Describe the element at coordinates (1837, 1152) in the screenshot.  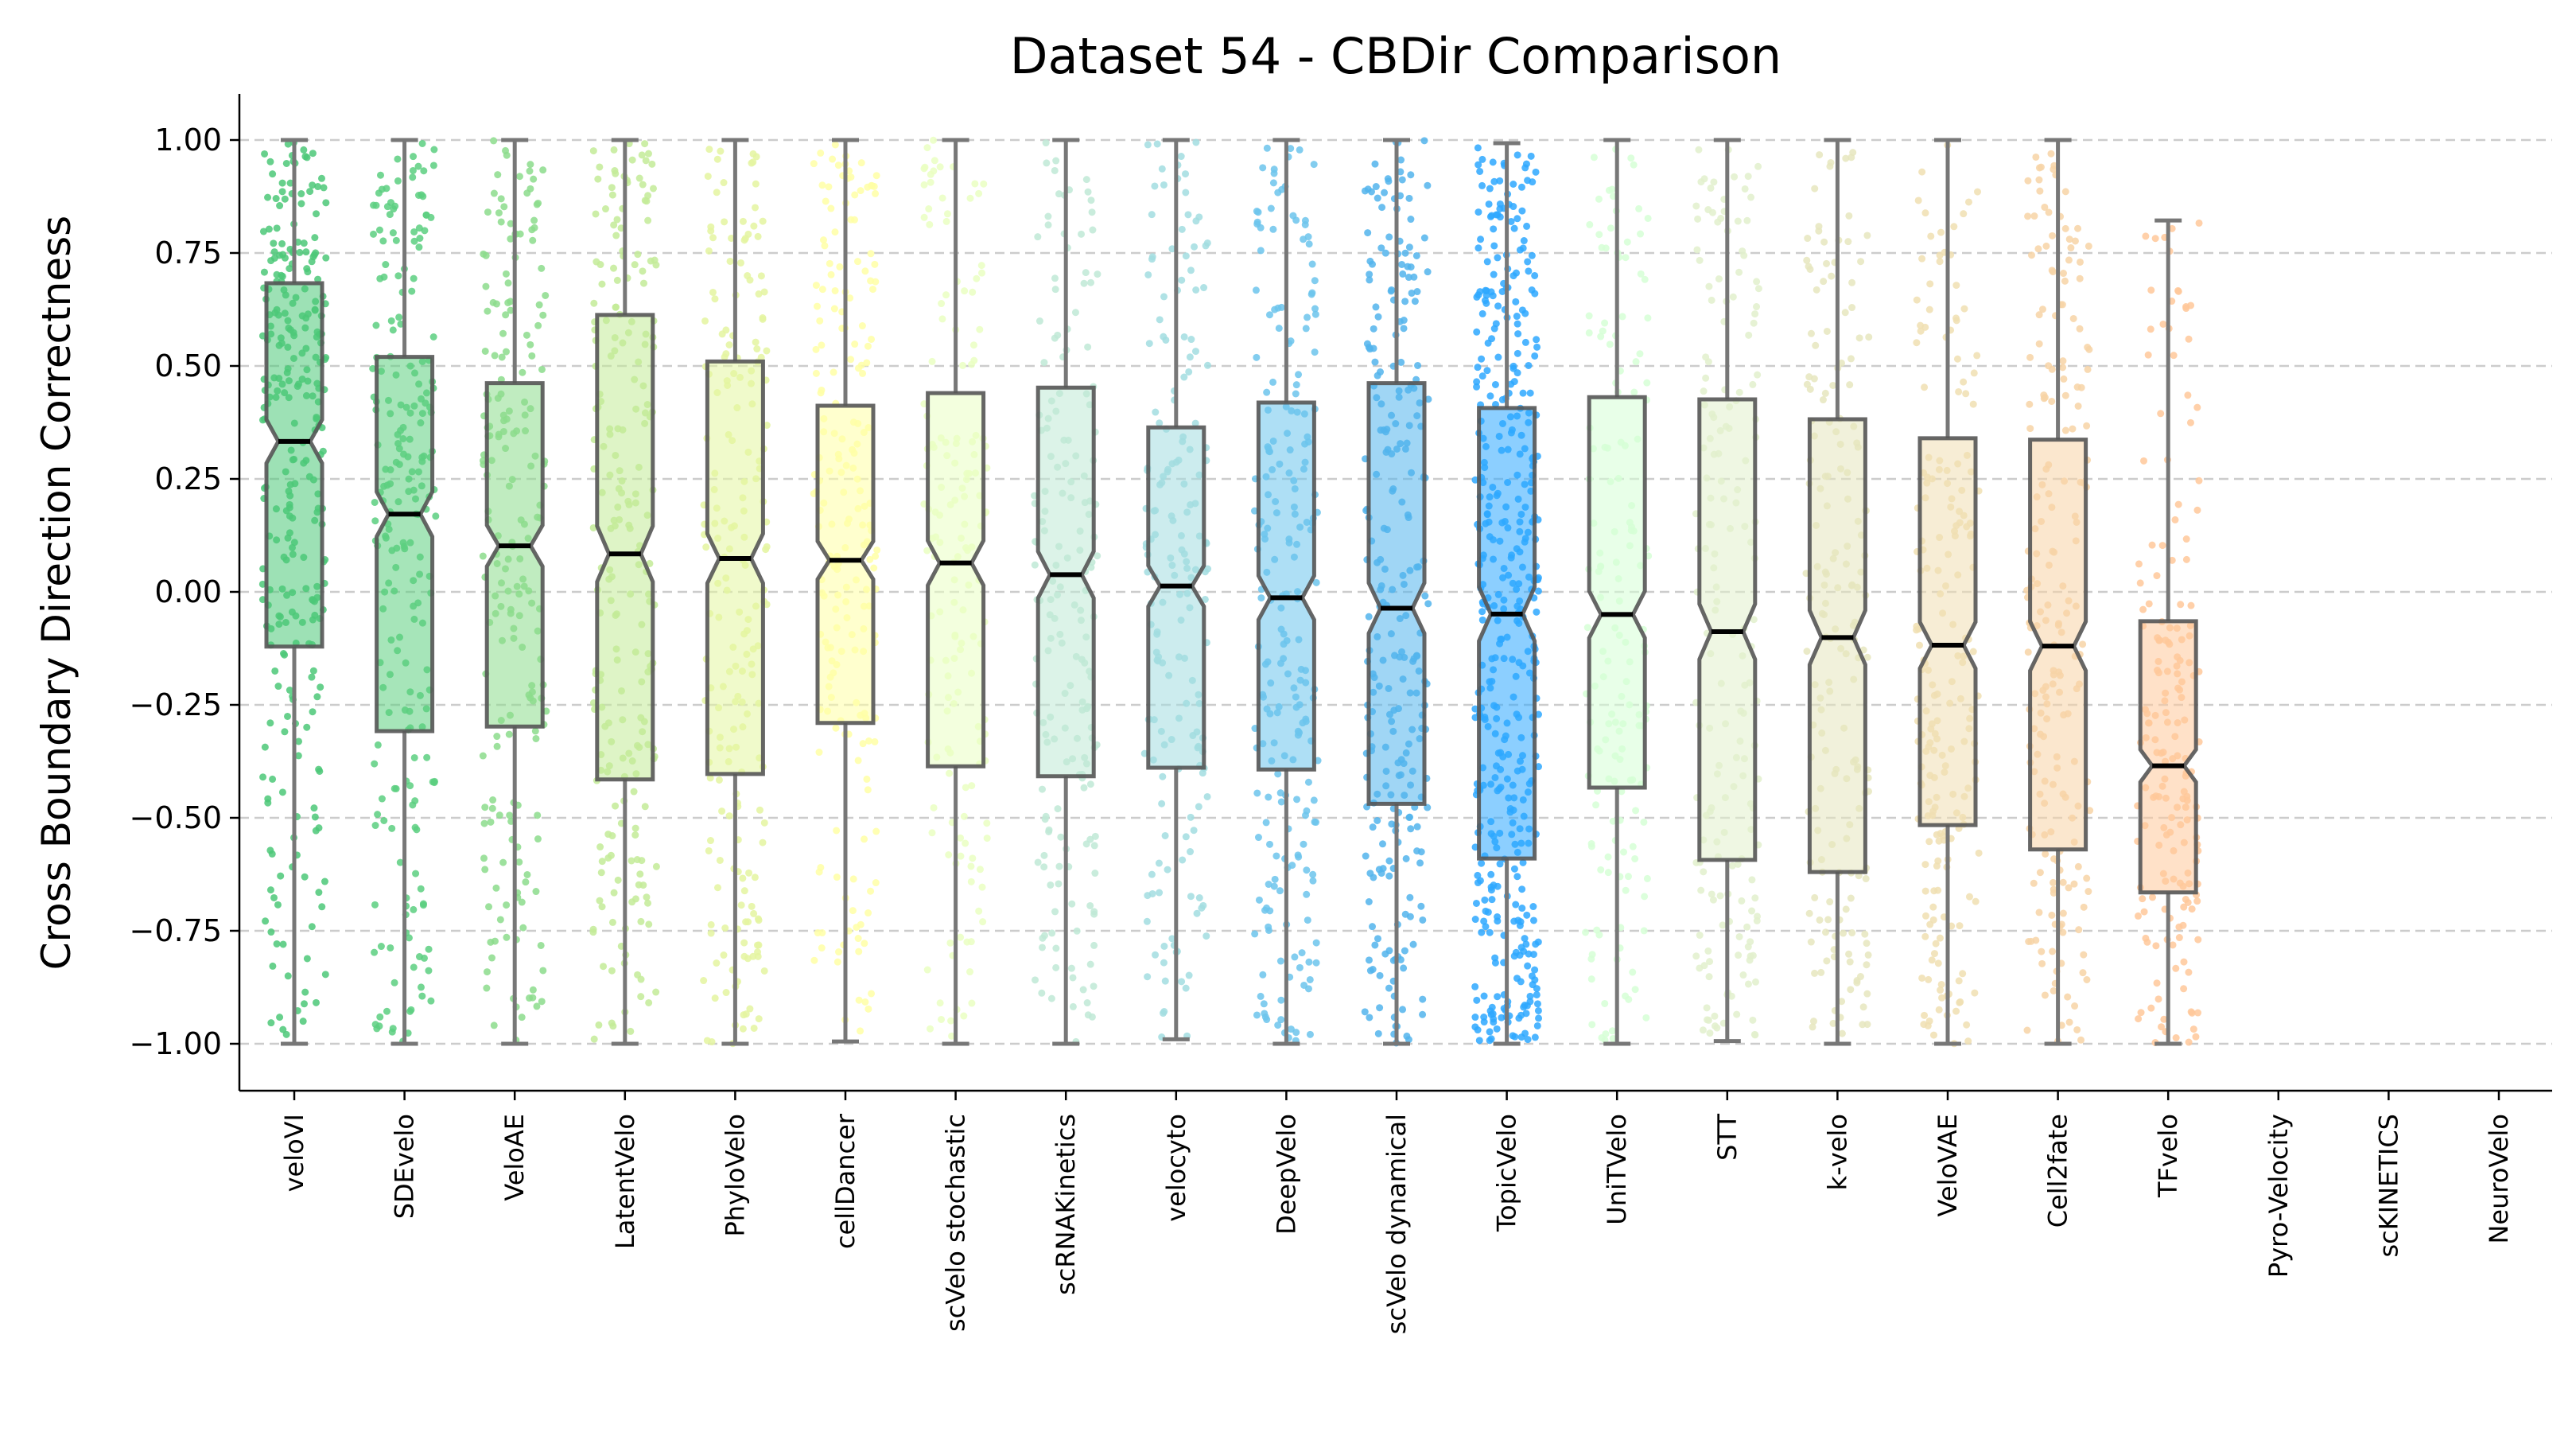
I see `x-tick-label: k-velo` at that location.